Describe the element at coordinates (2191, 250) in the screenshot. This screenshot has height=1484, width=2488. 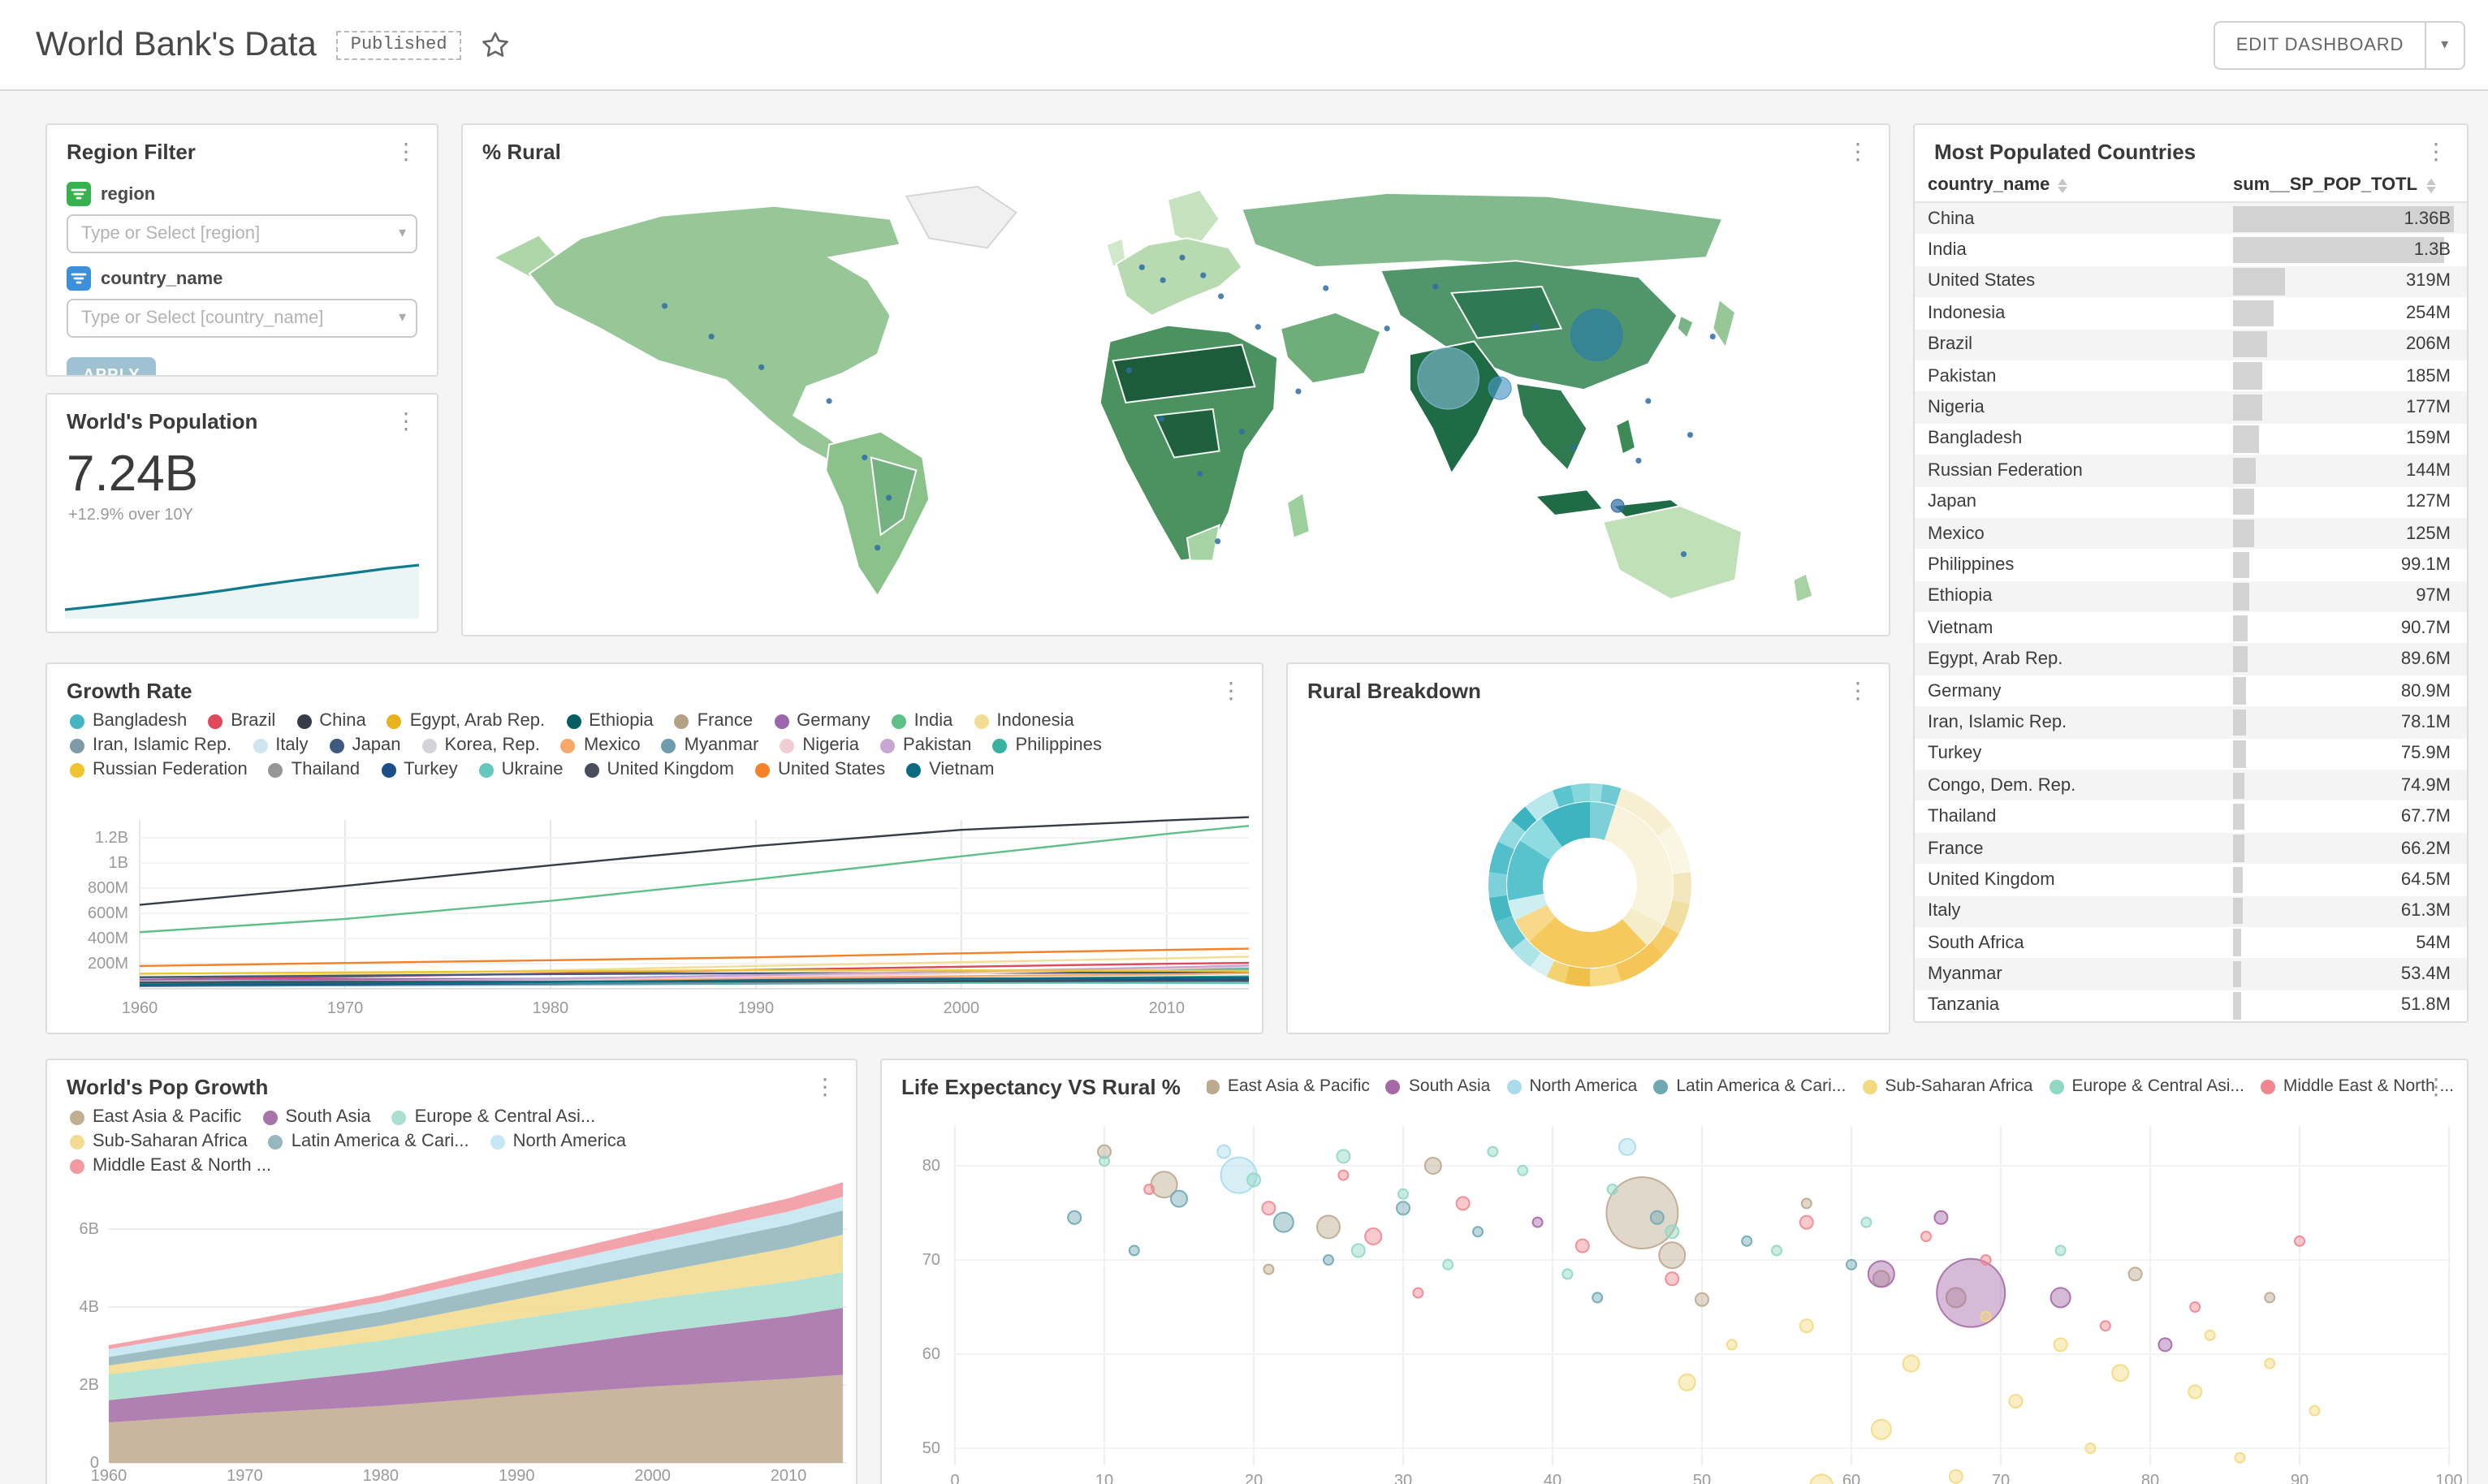
I see `table-row: India 1.3B` at that location.